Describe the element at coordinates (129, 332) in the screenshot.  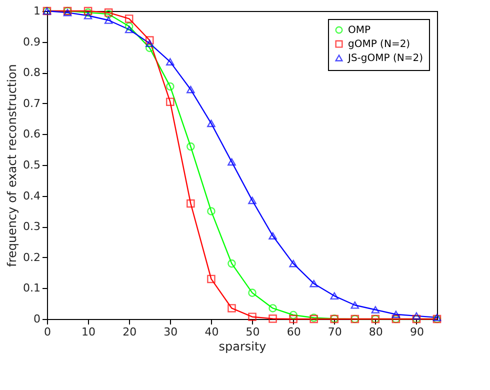
I see `x-tick-label: 20` at that location.